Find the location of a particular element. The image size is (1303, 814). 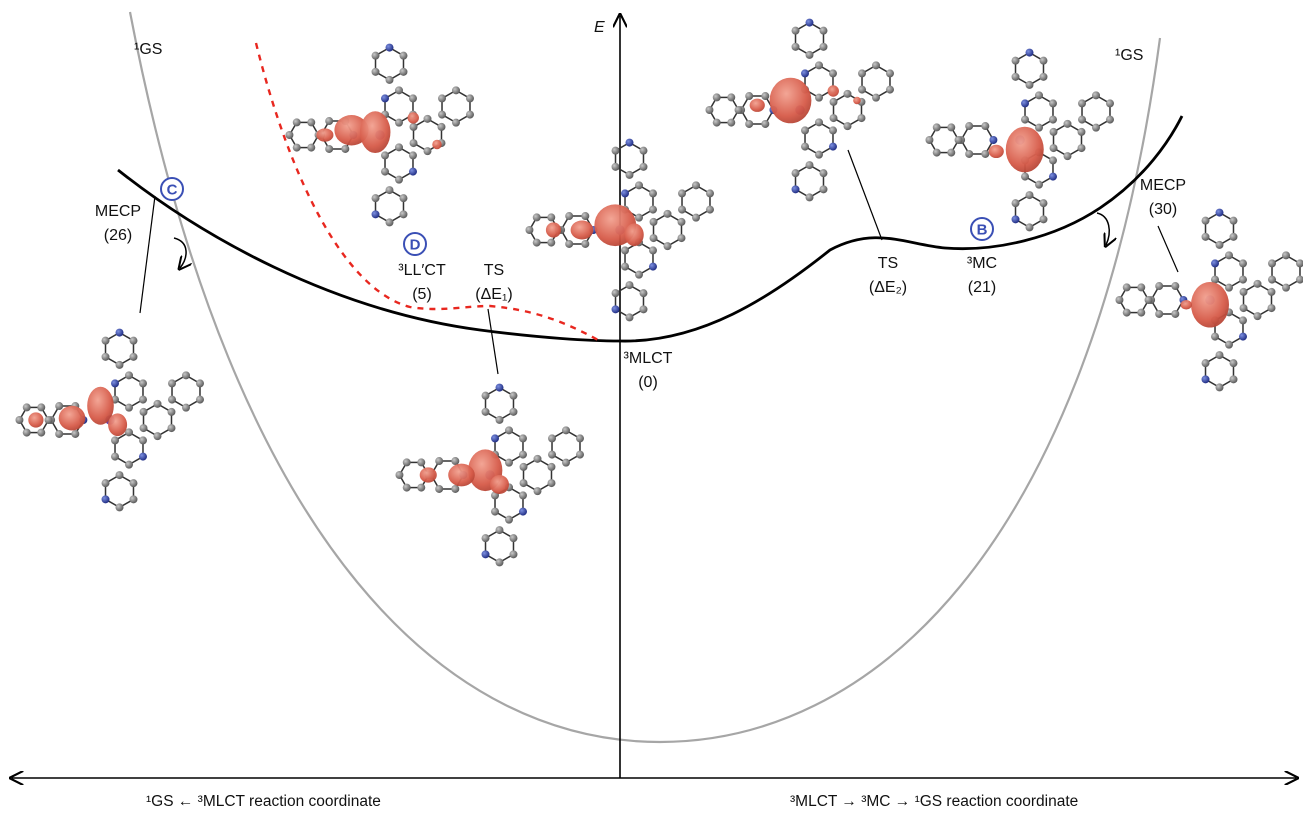

structure-mecp-left is located at coordinates (109, 420).